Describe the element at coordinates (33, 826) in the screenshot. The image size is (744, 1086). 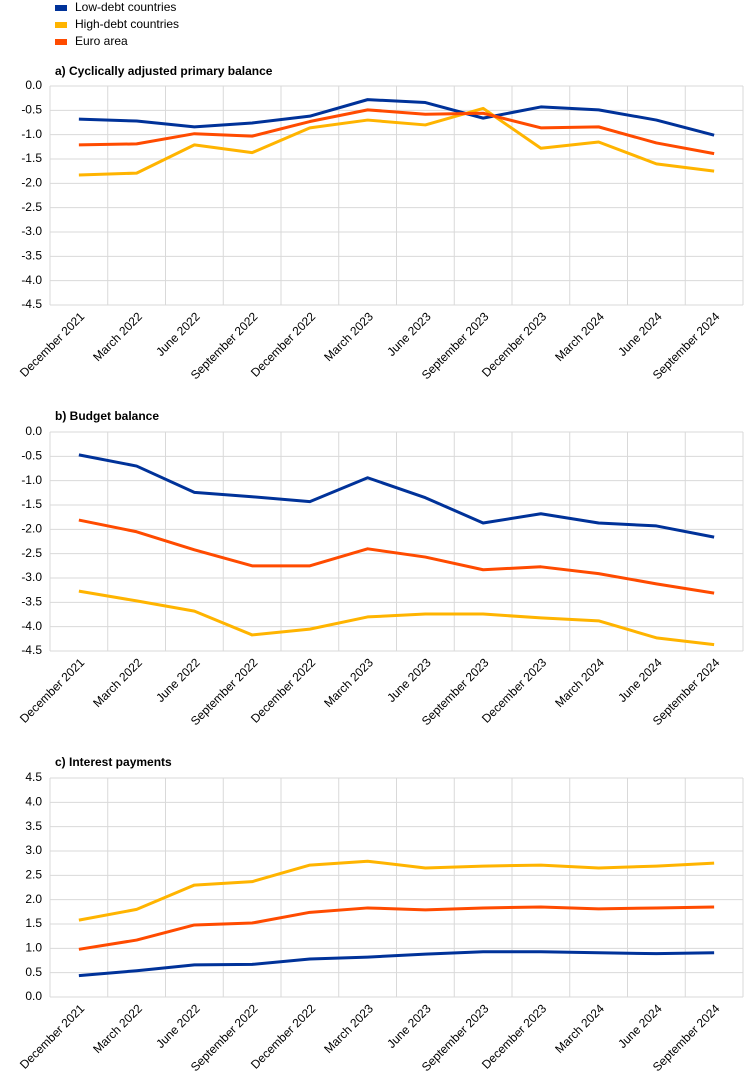
I see `y-tick-label: 3.5` at that location.